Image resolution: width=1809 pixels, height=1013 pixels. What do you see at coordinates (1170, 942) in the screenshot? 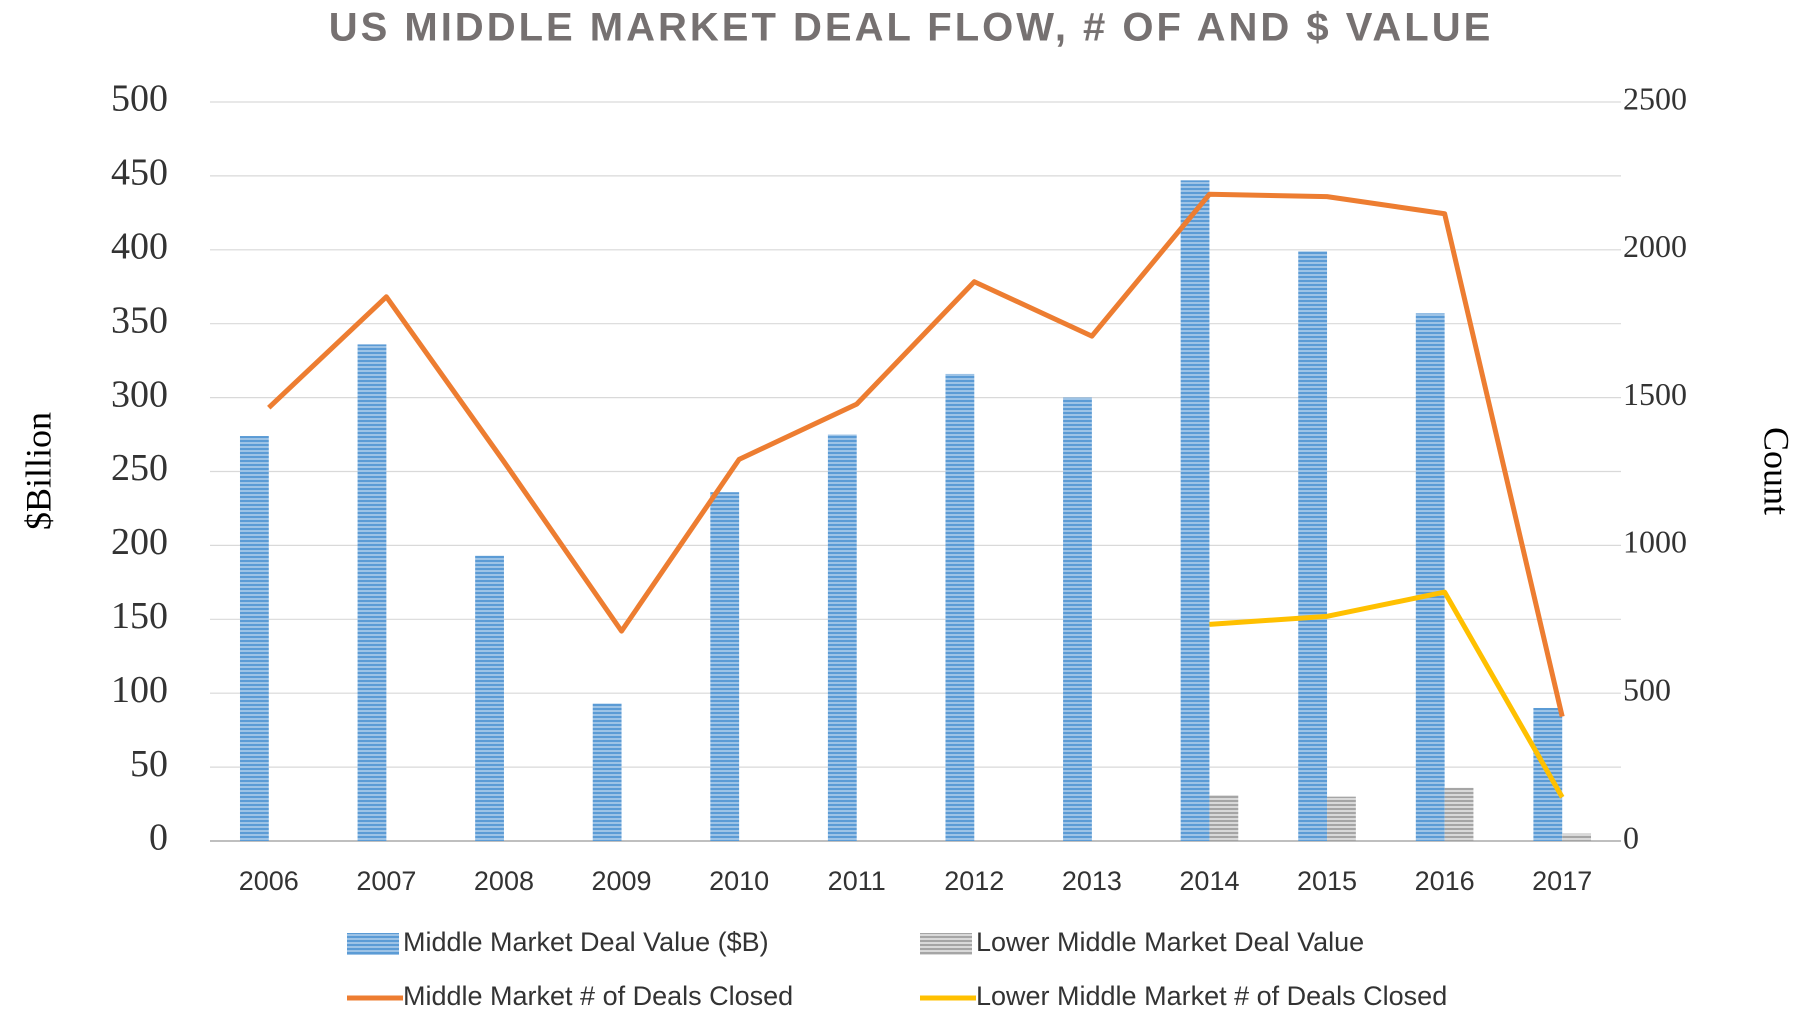
I see `legend-label: Lower Middle Market Deal Value` at bounding box center [1170, 942].